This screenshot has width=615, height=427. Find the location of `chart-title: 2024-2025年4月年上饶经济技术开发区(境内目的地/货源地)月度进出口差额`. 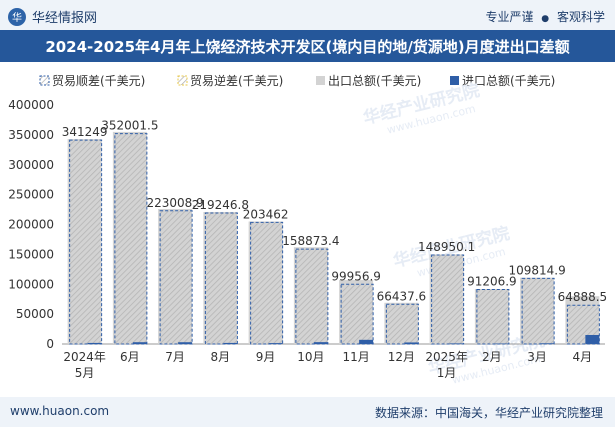

chart-title: 2024-2025年4月年上饶经济技术开发区(境内目的地/货源地)月度进出口差额 is located at coordinates (307, 46).